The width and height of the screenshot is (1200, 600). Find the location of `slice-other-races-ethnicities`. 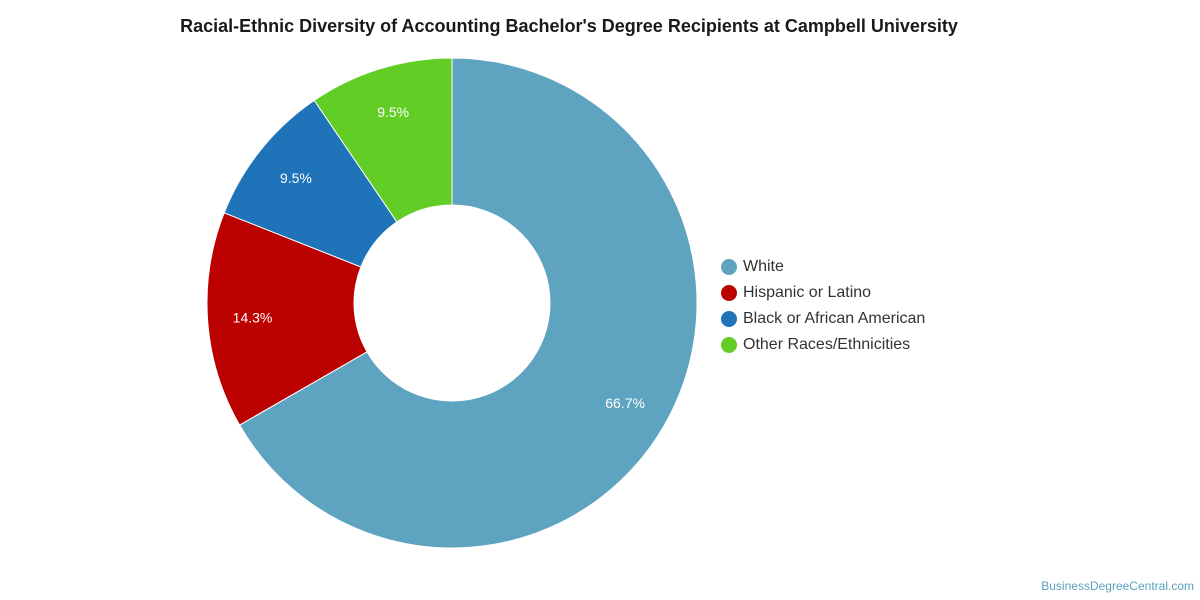

slice-other-races-ethnicities is located at coordinates (383, 140).